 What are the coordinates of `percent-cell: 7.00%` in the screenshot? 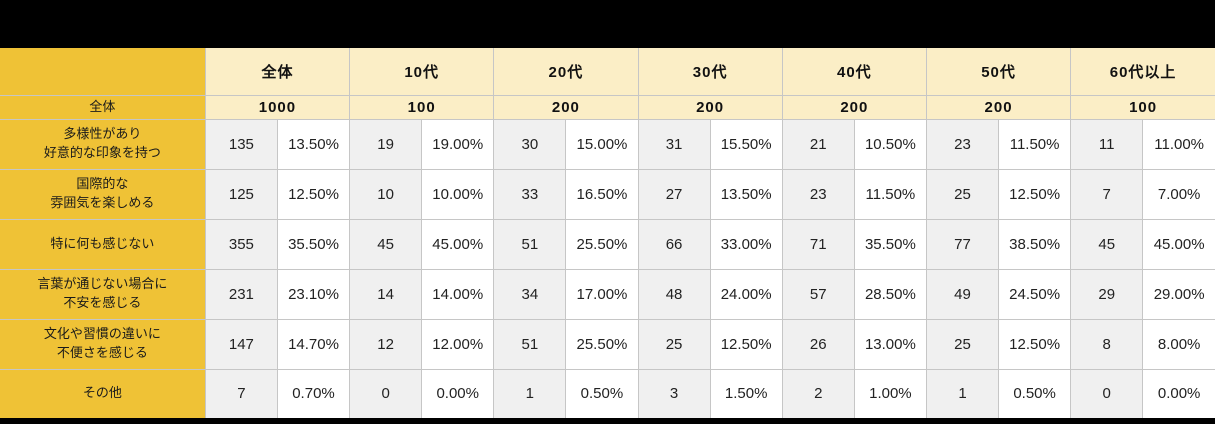 It's located at (1178, 194).